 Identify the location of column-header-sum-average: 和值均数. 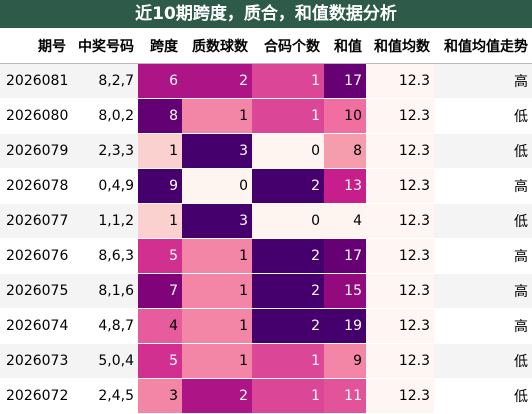
(400, 46).